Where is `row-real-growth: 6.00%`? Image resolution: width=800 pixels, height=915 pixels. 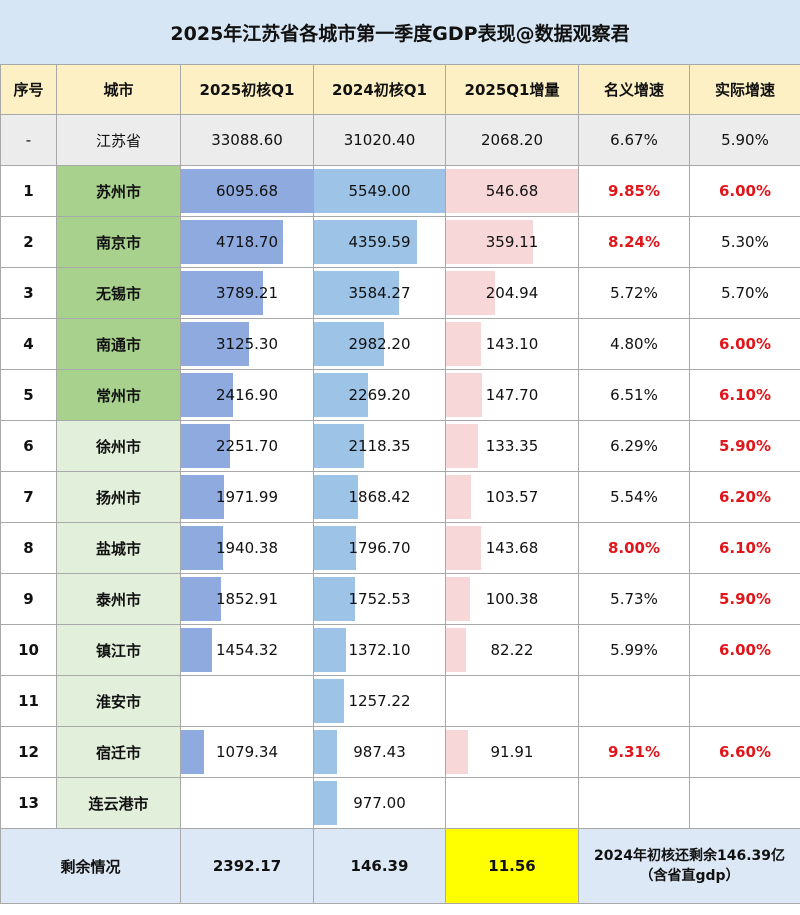 row-real-growth: 6.00% is located at coordinates (744, 650).